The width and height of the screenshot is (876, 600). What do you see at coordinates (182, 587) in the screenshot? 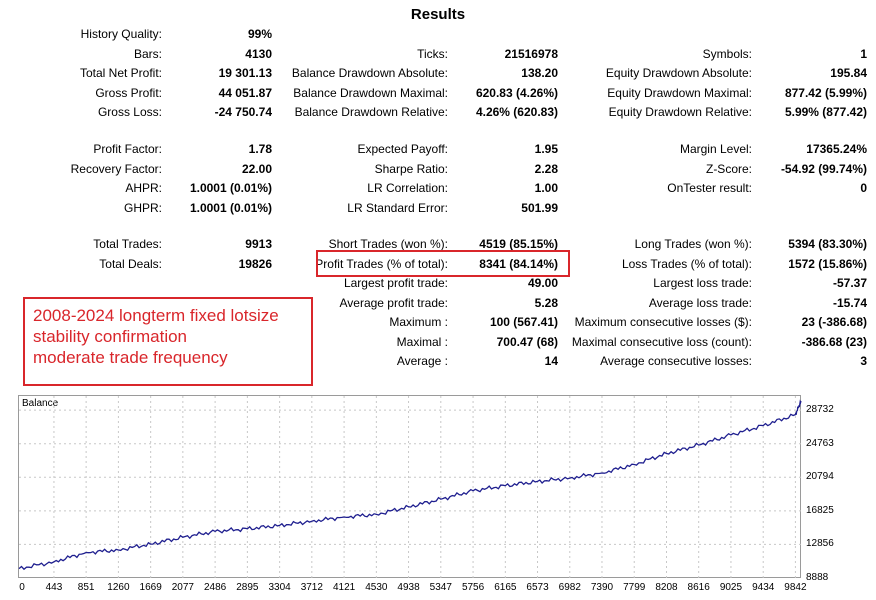
I see `x-tick-label: 2077` at bounding box center [182, 587].